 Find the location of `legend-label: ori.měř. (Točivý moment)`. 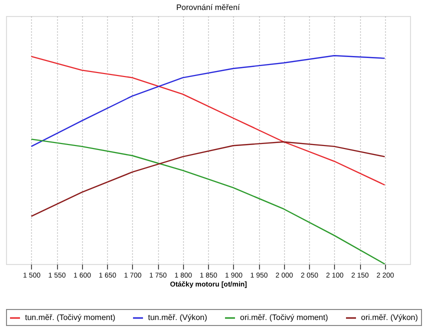

legend-label: ori.měř. (Točivý moment) is located at coordinates (284, 317).